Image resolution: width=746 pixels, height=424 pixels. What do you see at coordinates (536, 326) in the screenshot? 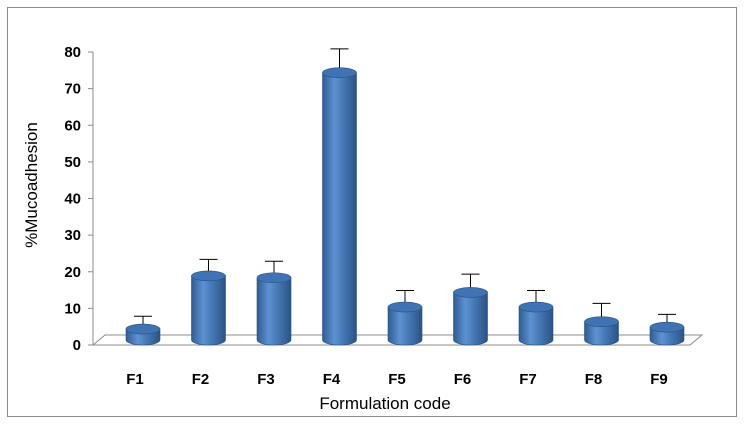
I see `bar-f7` at bounding box center [536, 326].